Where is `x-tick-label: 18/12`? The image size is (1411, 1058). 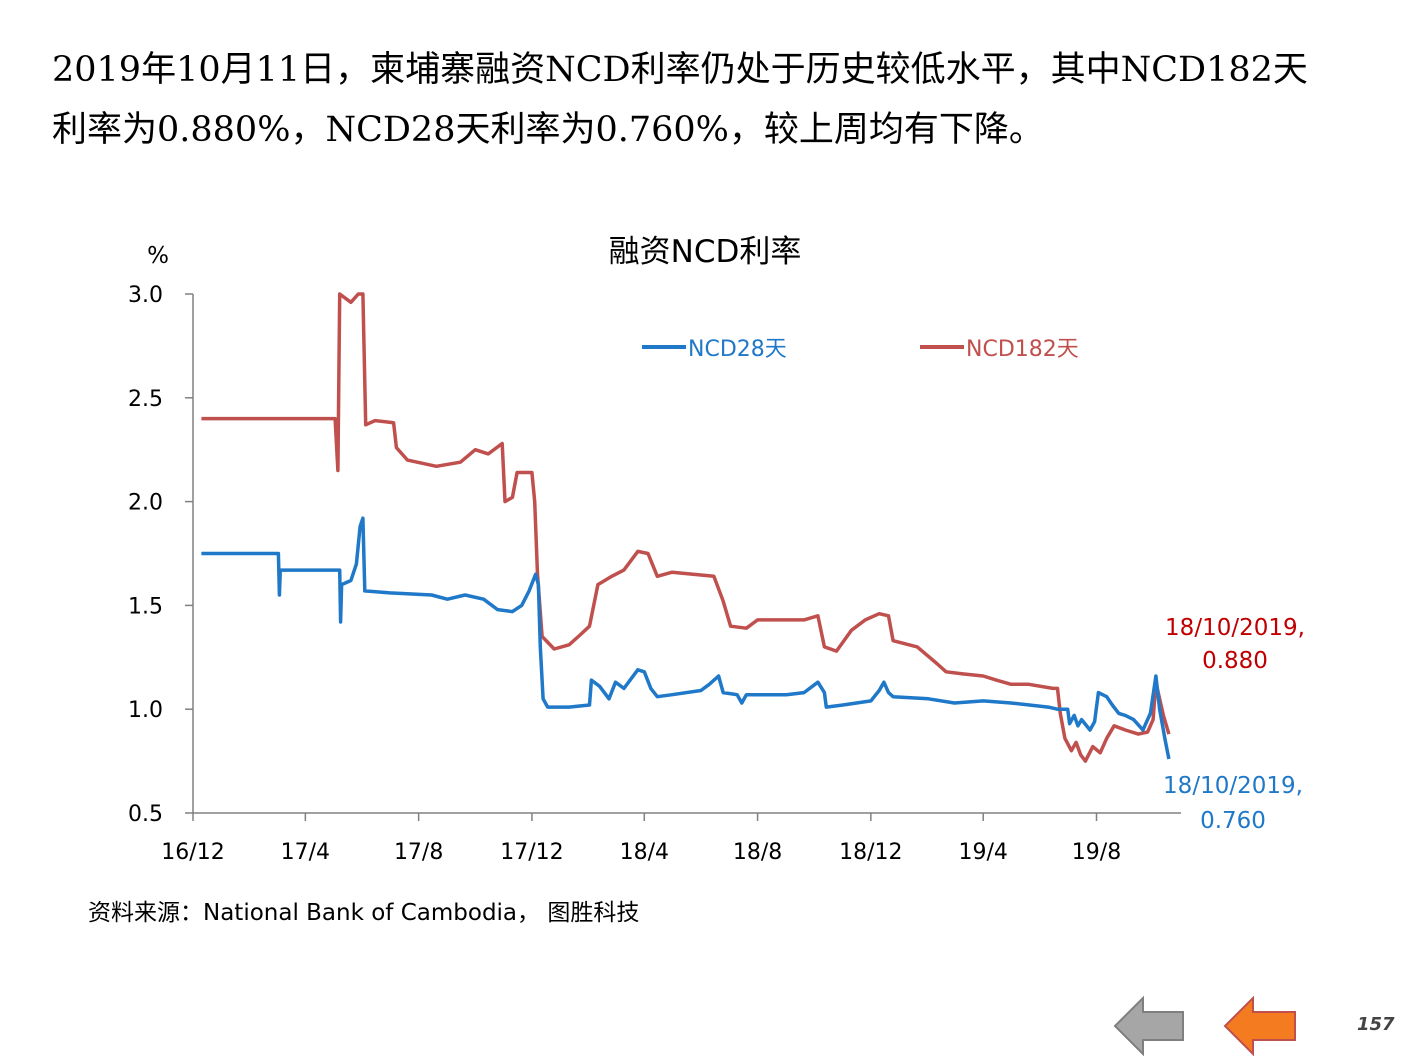 x-tick-label: 18/12 is located at coordinates (870, 852).